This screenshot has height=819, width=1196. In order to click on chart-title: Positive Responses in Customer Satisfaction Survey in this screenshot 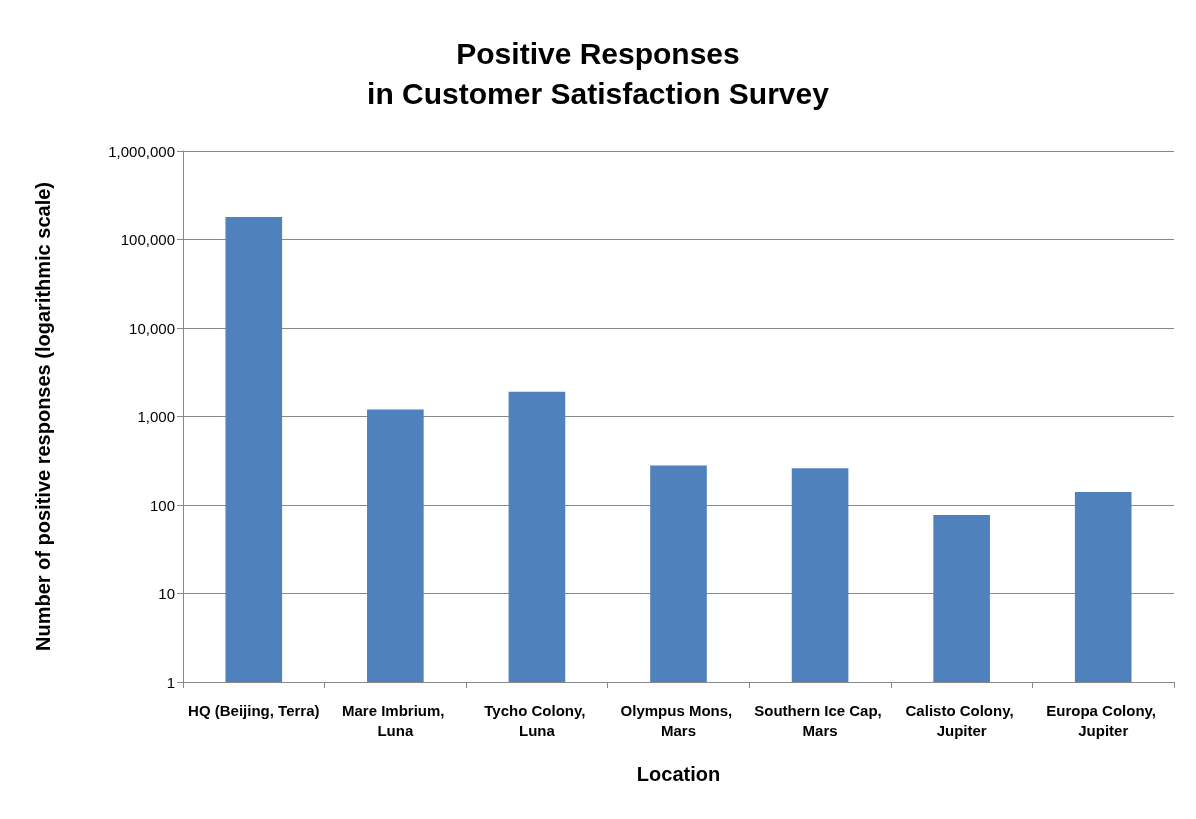, I will do `click(598, 73)`.